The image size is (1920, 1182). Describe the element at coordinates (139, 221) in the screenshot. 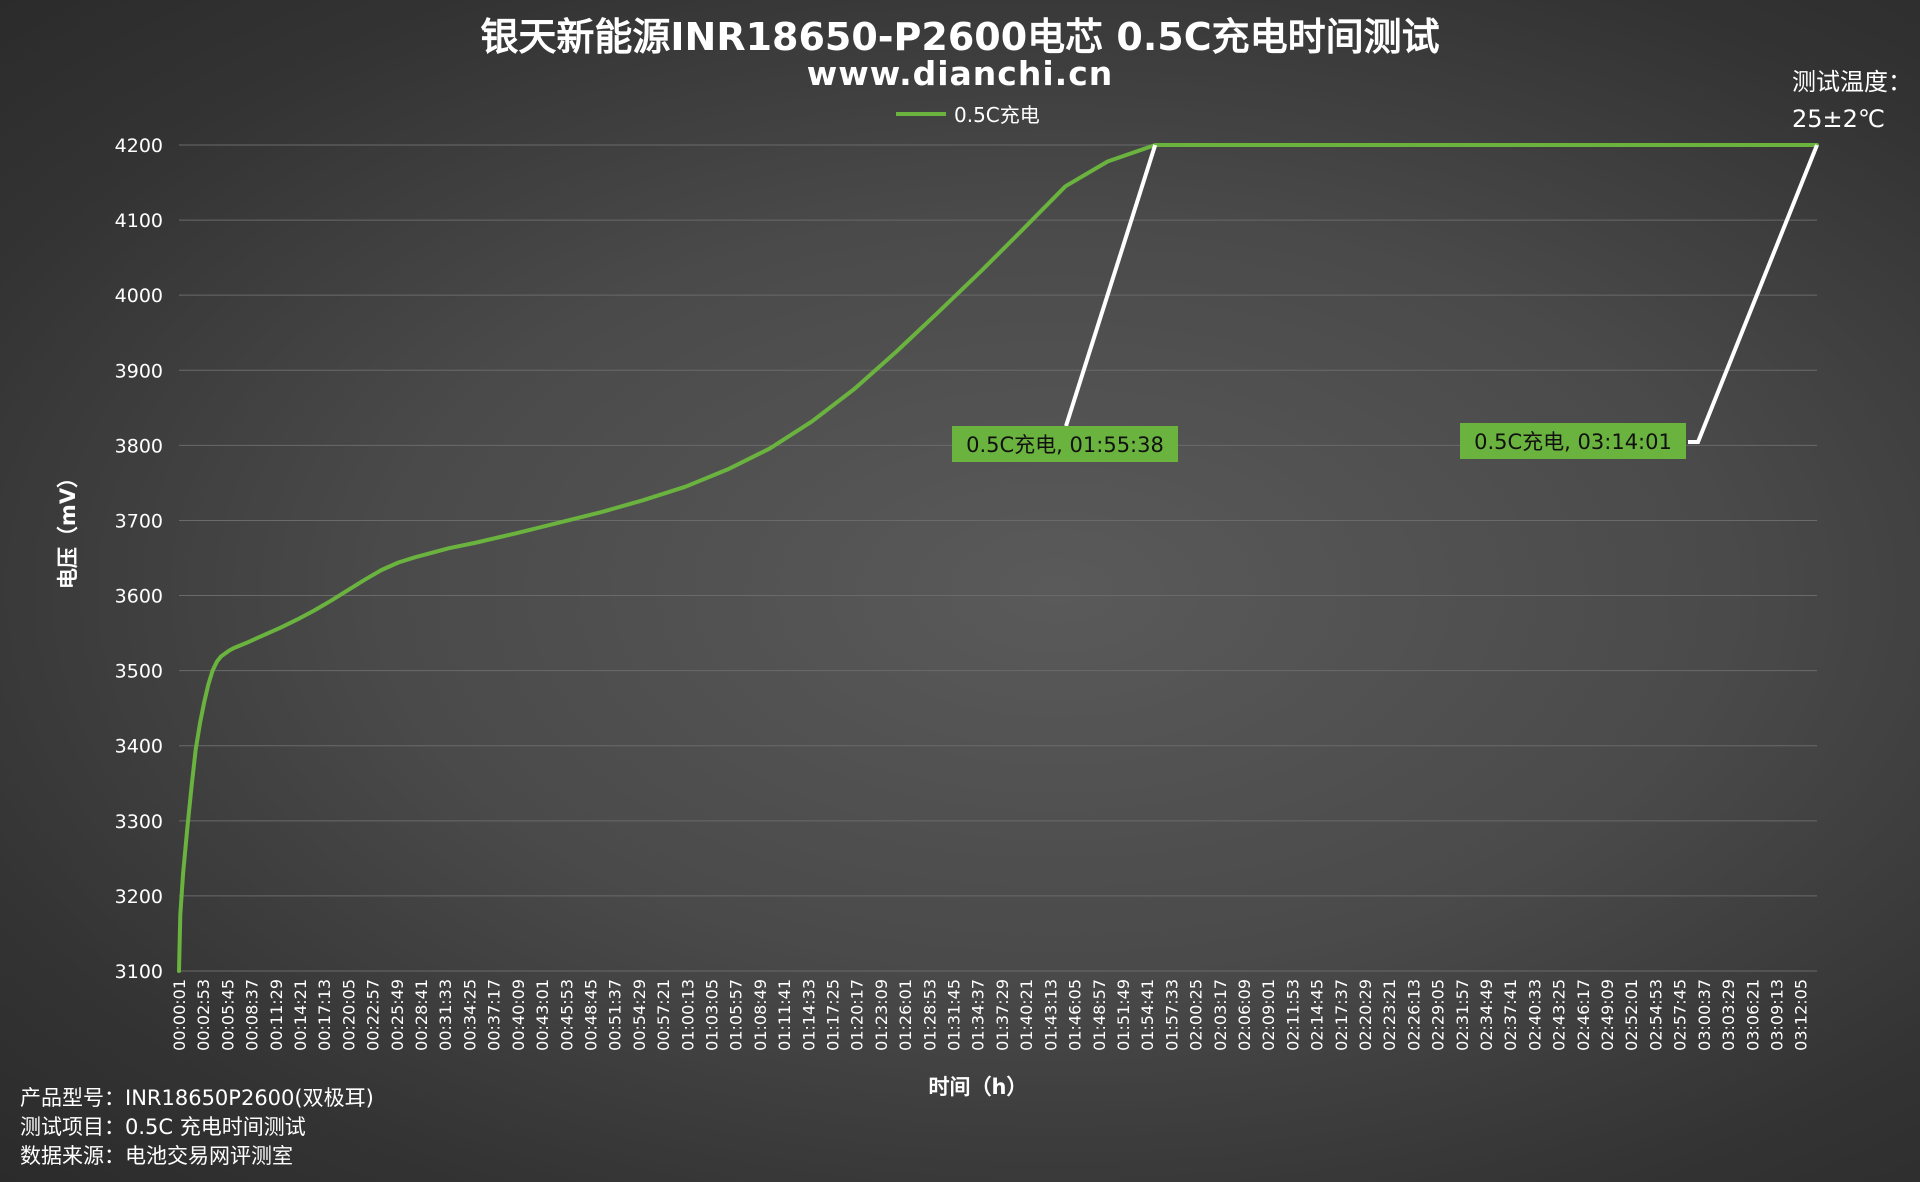

I see `y-tick-label: 4100` at that location.